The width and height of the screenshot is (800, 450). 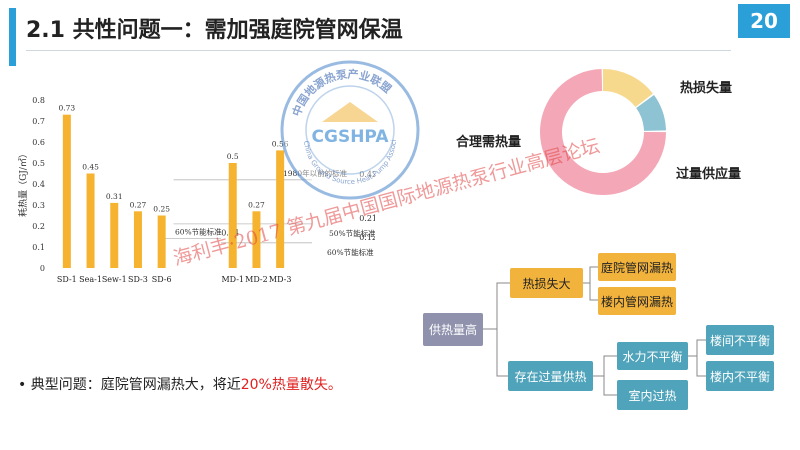 What do you see at coordinates (67, 279) in the screenshot?
I see `x-tick-label: SD-1` at bounding box center [67, 279].